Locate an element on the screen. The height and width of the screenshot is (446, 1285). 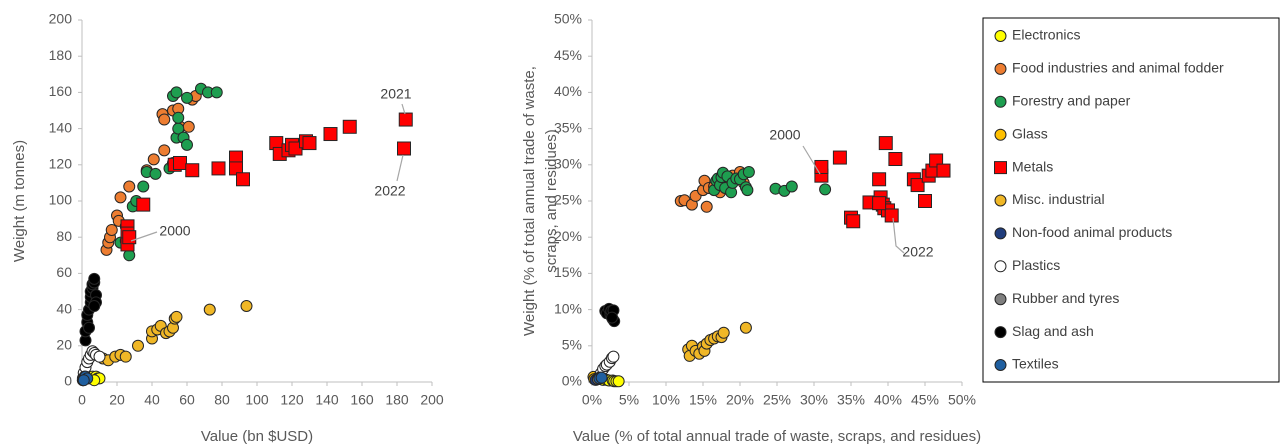
x-tick-label: 30% is located at coordinates (814, 400).